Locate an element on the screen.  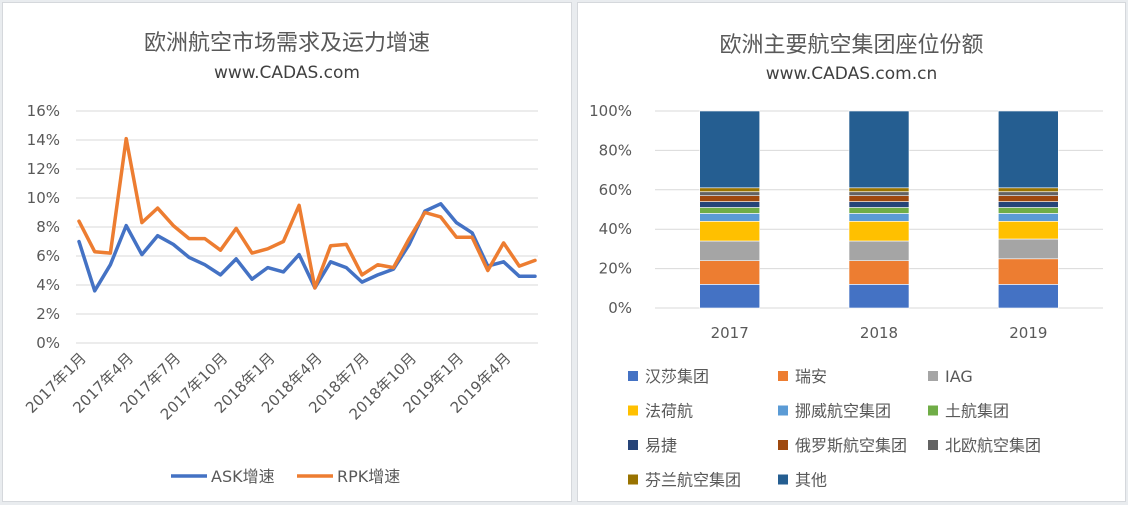
legend-label: 汉莎集团 is located at coordinates (677, 376).